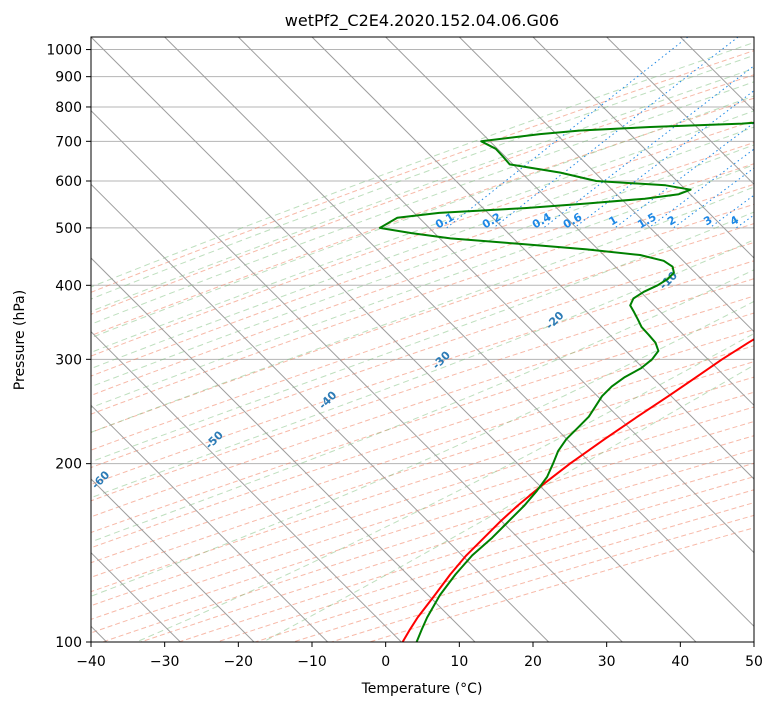  What do you see at coordinates (239, 662) in the screenshot?
I see `x-tick-label: −20` at bounding box center [239, 662].